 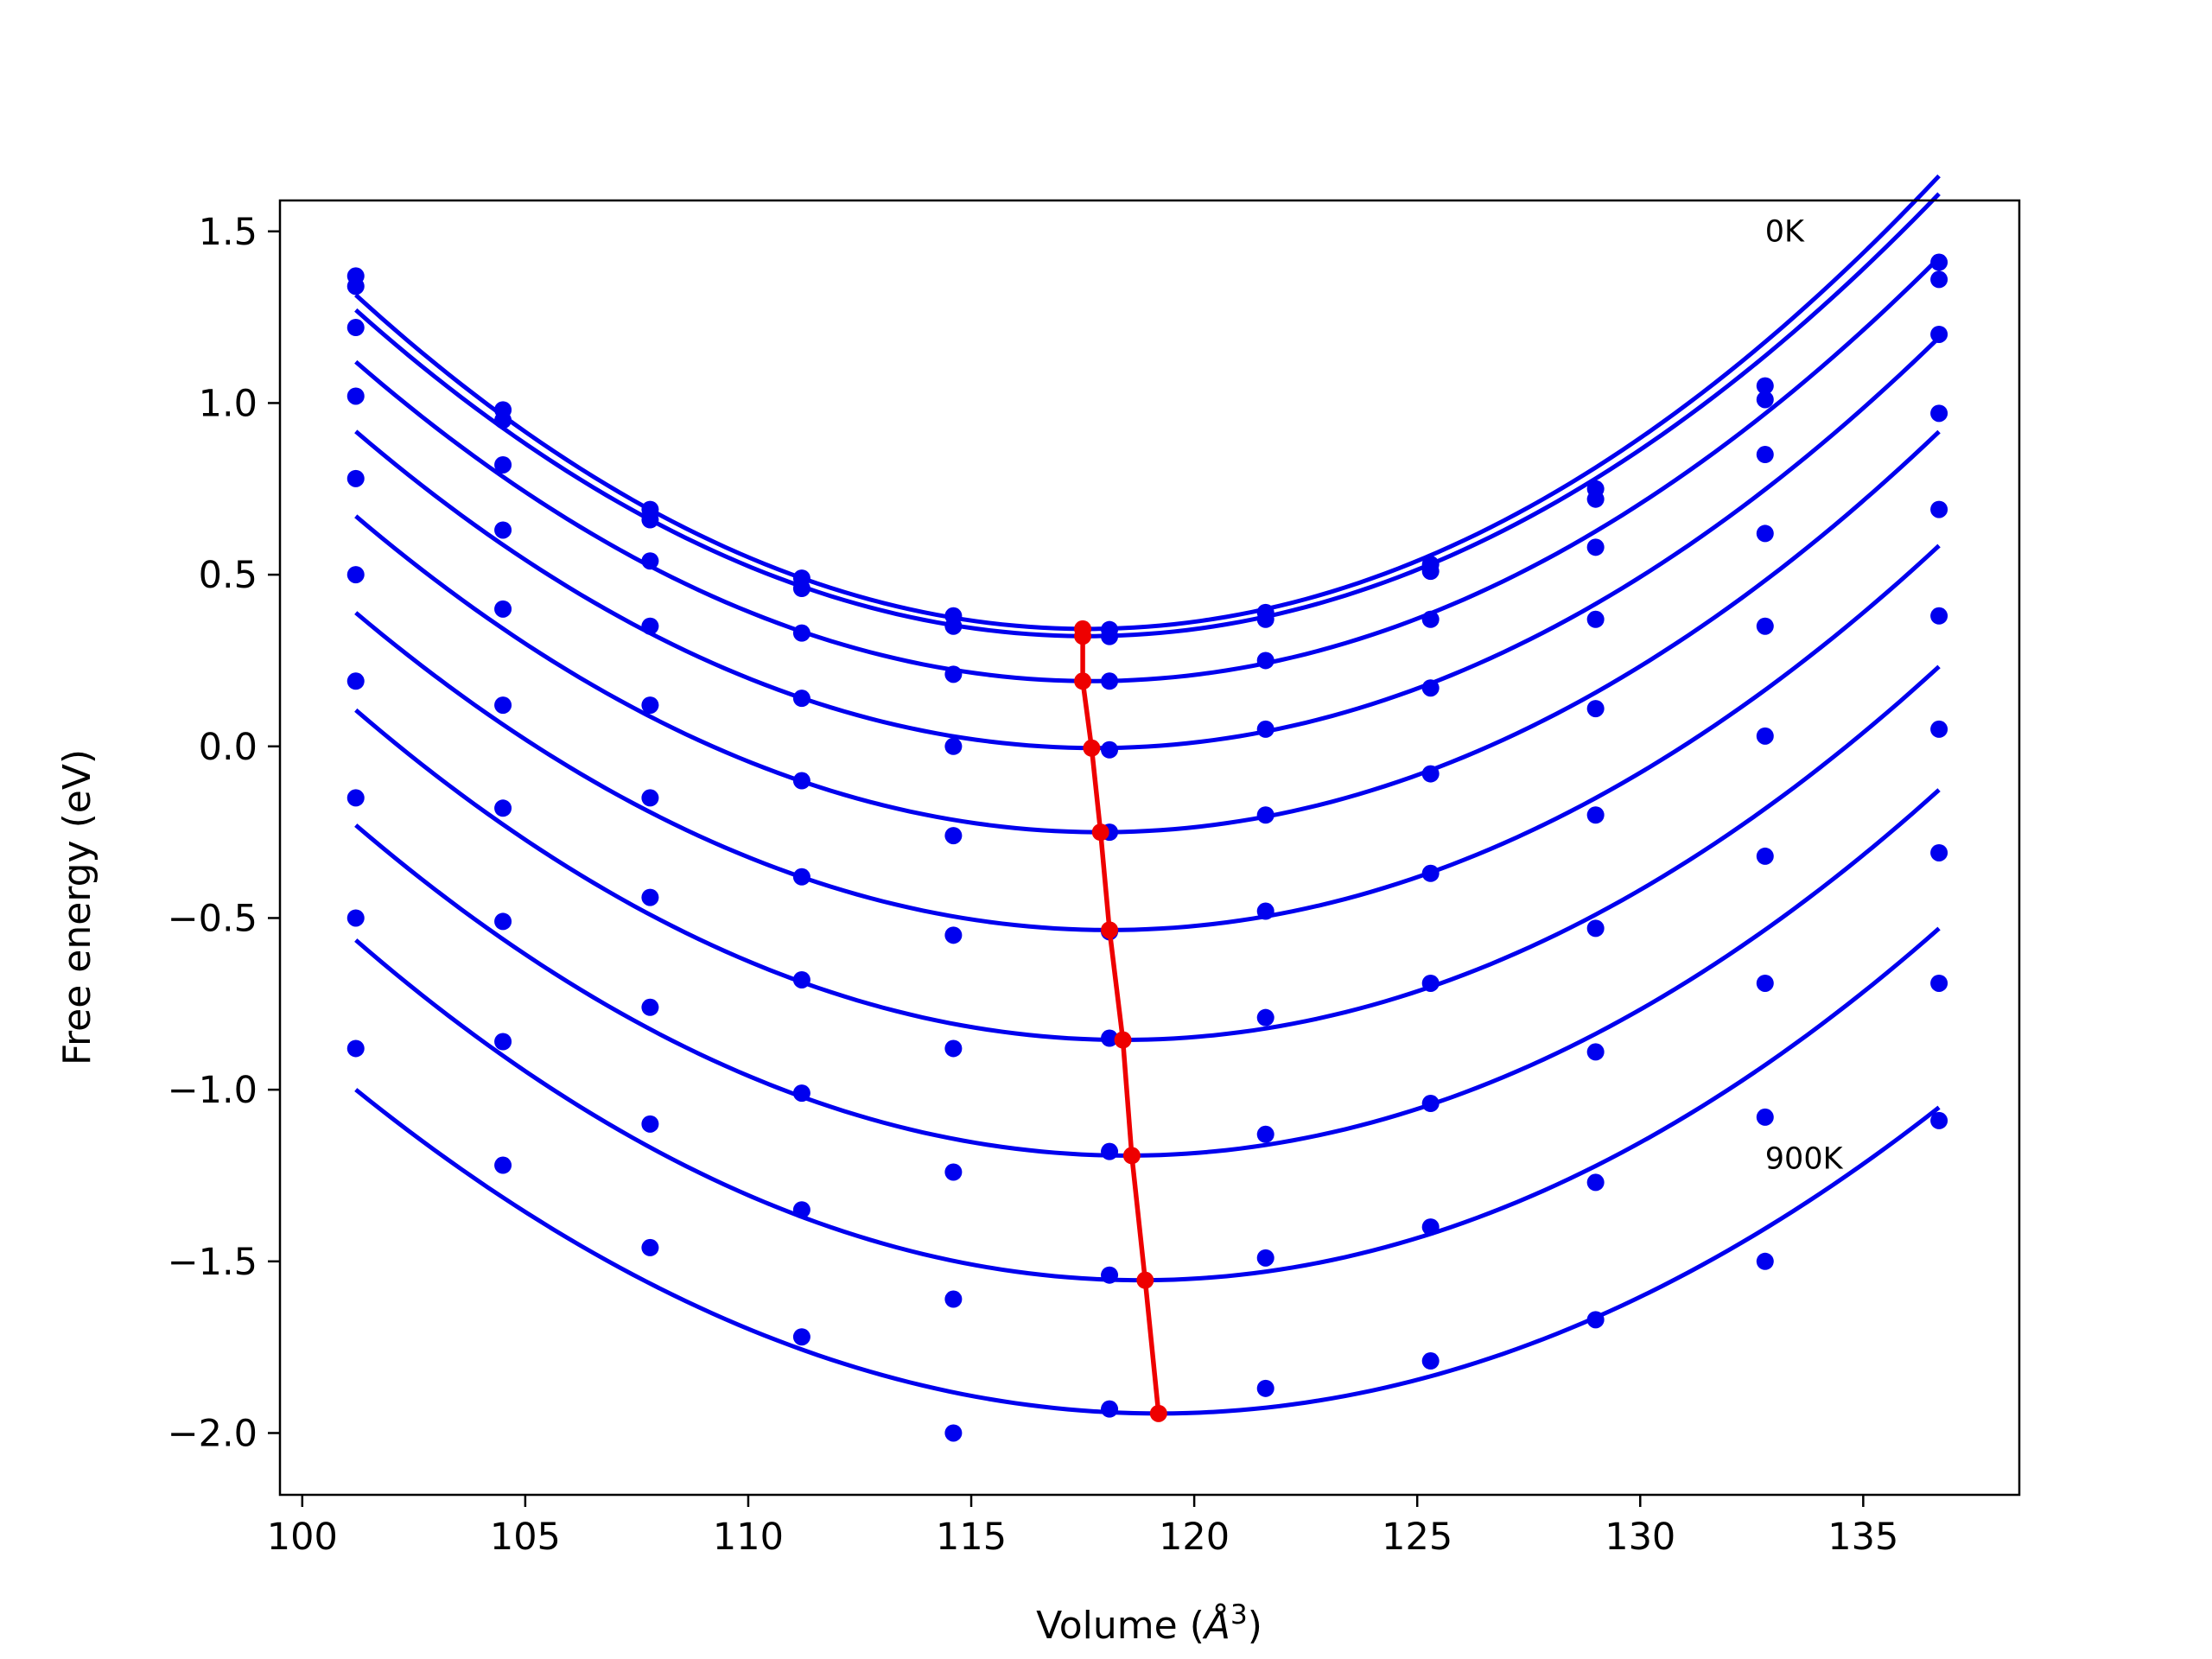 I want to click on y-tick-label-2: −1.0, so click(x=212, y=1090).